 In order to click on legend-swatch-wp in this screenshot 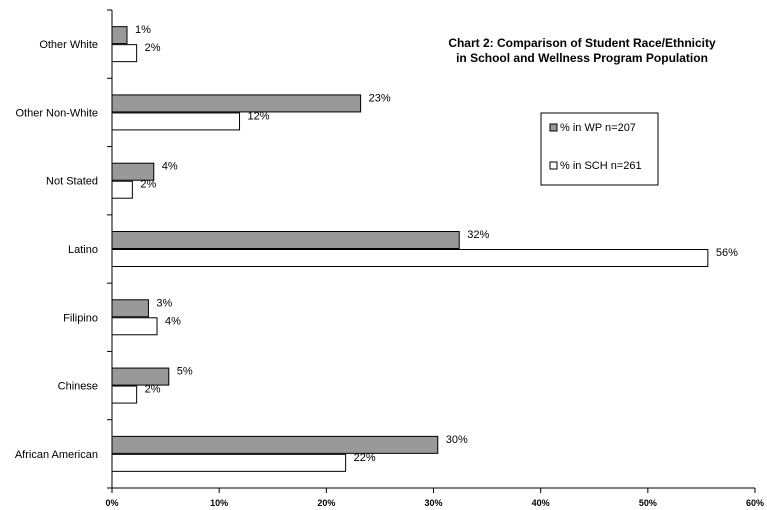, I will do `click(553, 127)`.